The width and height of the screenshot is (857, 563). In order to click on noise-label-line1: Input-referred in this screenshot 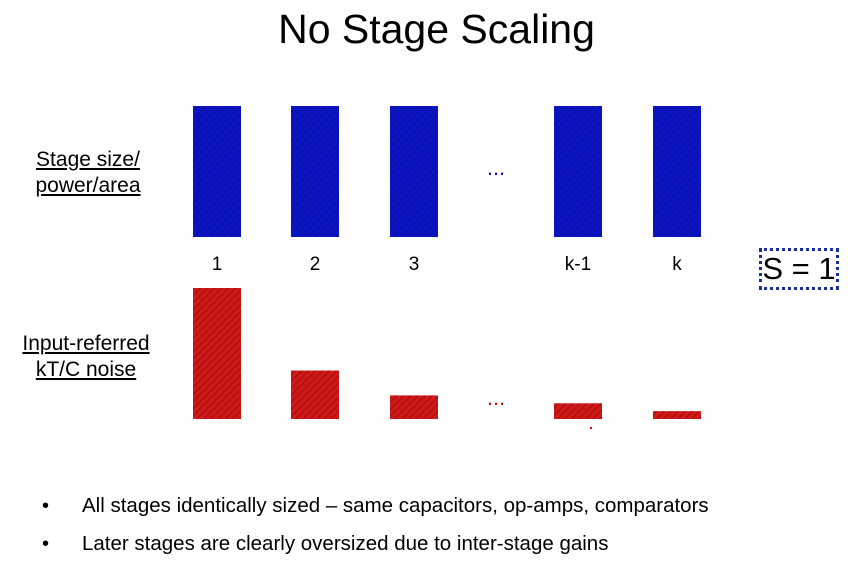, I will do `click(86, 343)`.